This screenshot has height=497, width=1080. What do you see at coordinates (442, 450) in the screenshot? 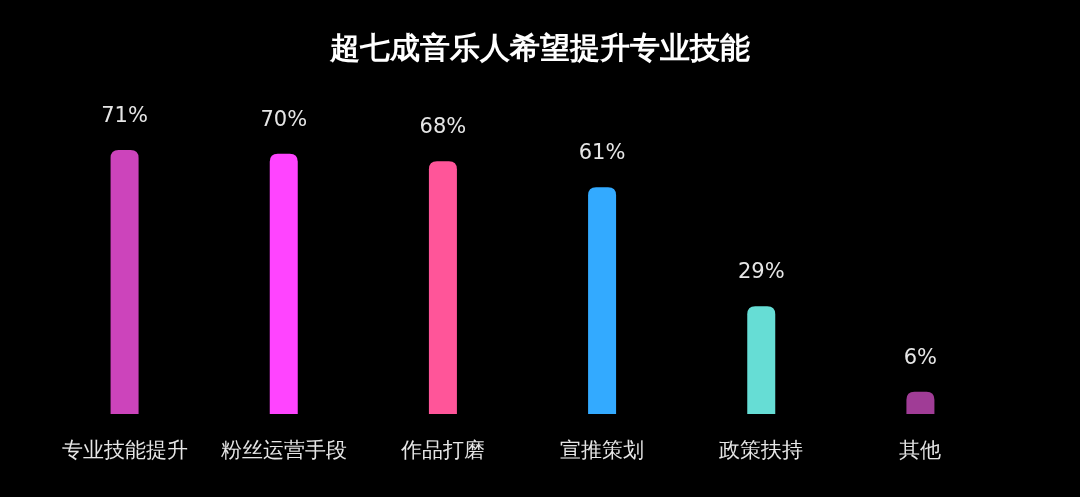
I see `x-tick-label: 作品打磨` at bounding box center [442, 450].